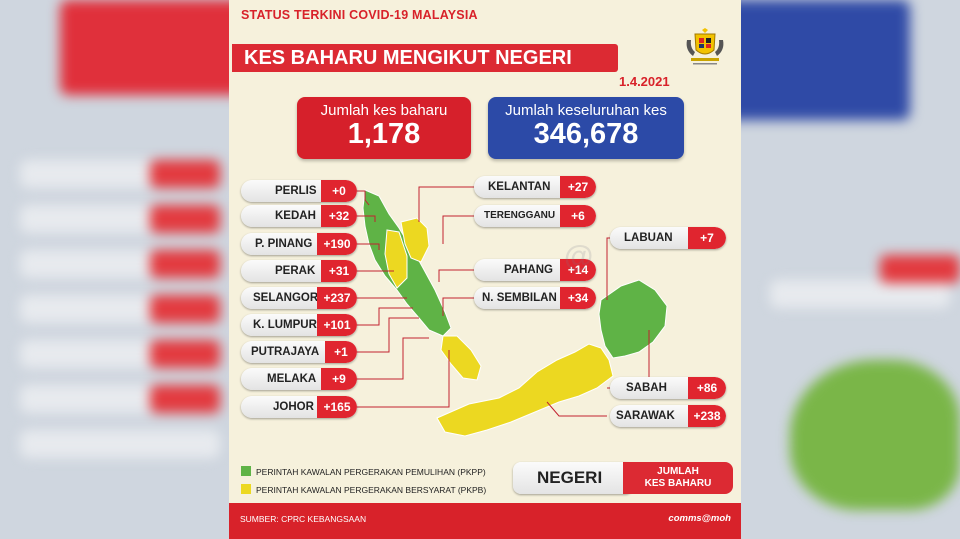 This screenshot has height=539, width=960. Describe the element at coordinates (525, 390) in the screenshot. I see `sarawak-yellow` at that location.